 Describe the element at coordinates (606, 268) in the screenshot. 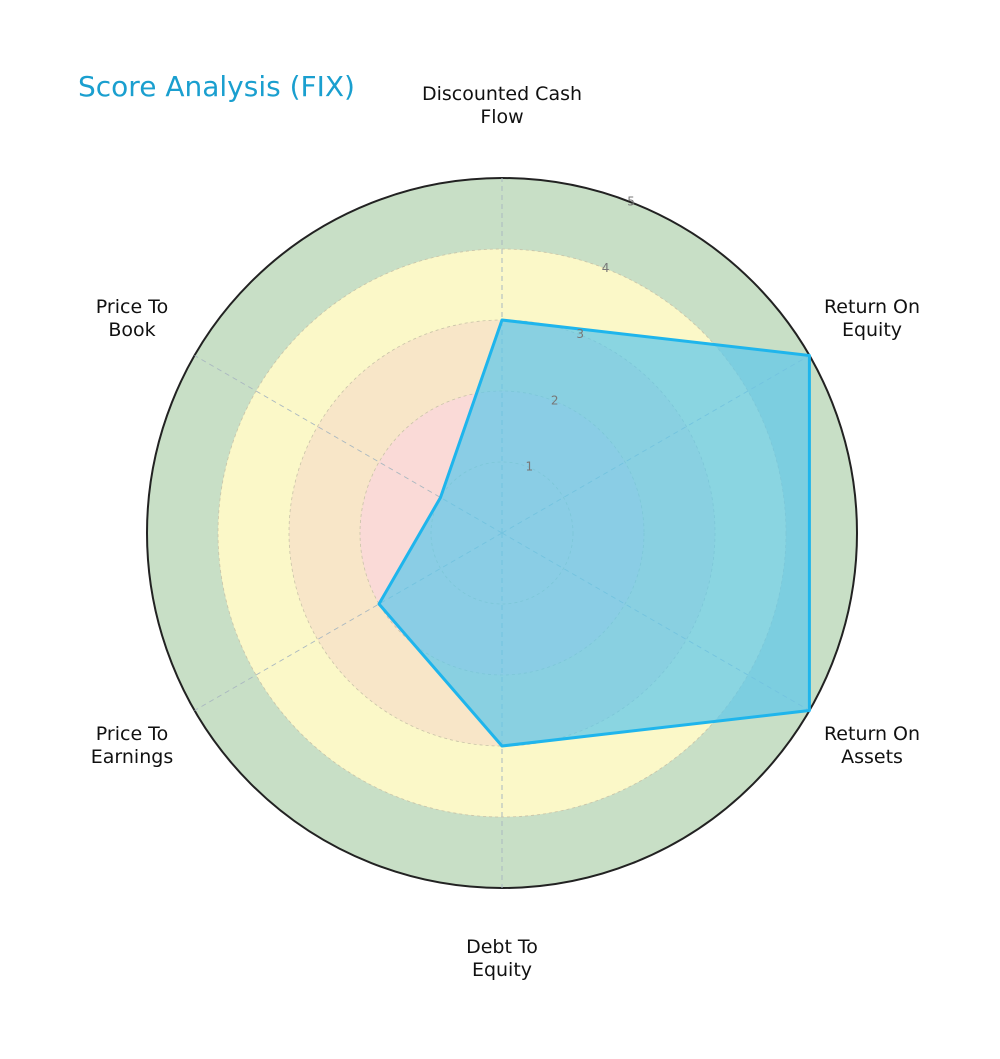

I see `tick-label: 4` at that location.